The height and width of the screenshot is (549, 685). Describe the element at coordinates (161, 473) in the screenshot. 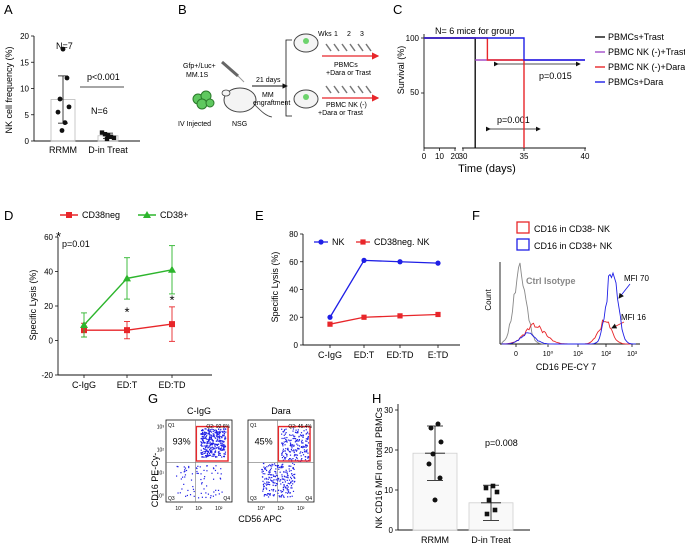

I see `panel-g-ytick-label: 10¹` at that location.